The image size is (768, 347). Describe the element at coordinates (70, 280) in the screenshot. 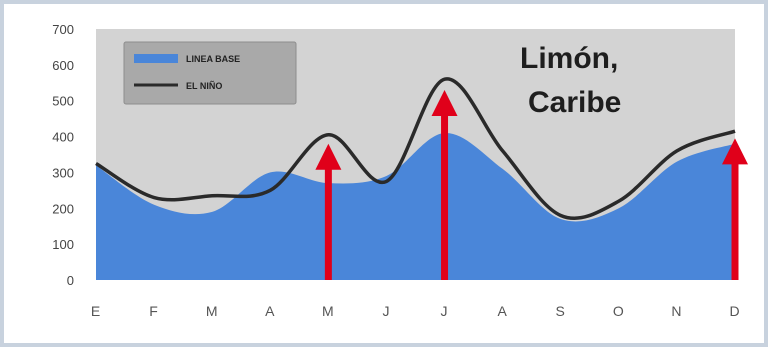

I see `y-tick-label: 0` at that location.